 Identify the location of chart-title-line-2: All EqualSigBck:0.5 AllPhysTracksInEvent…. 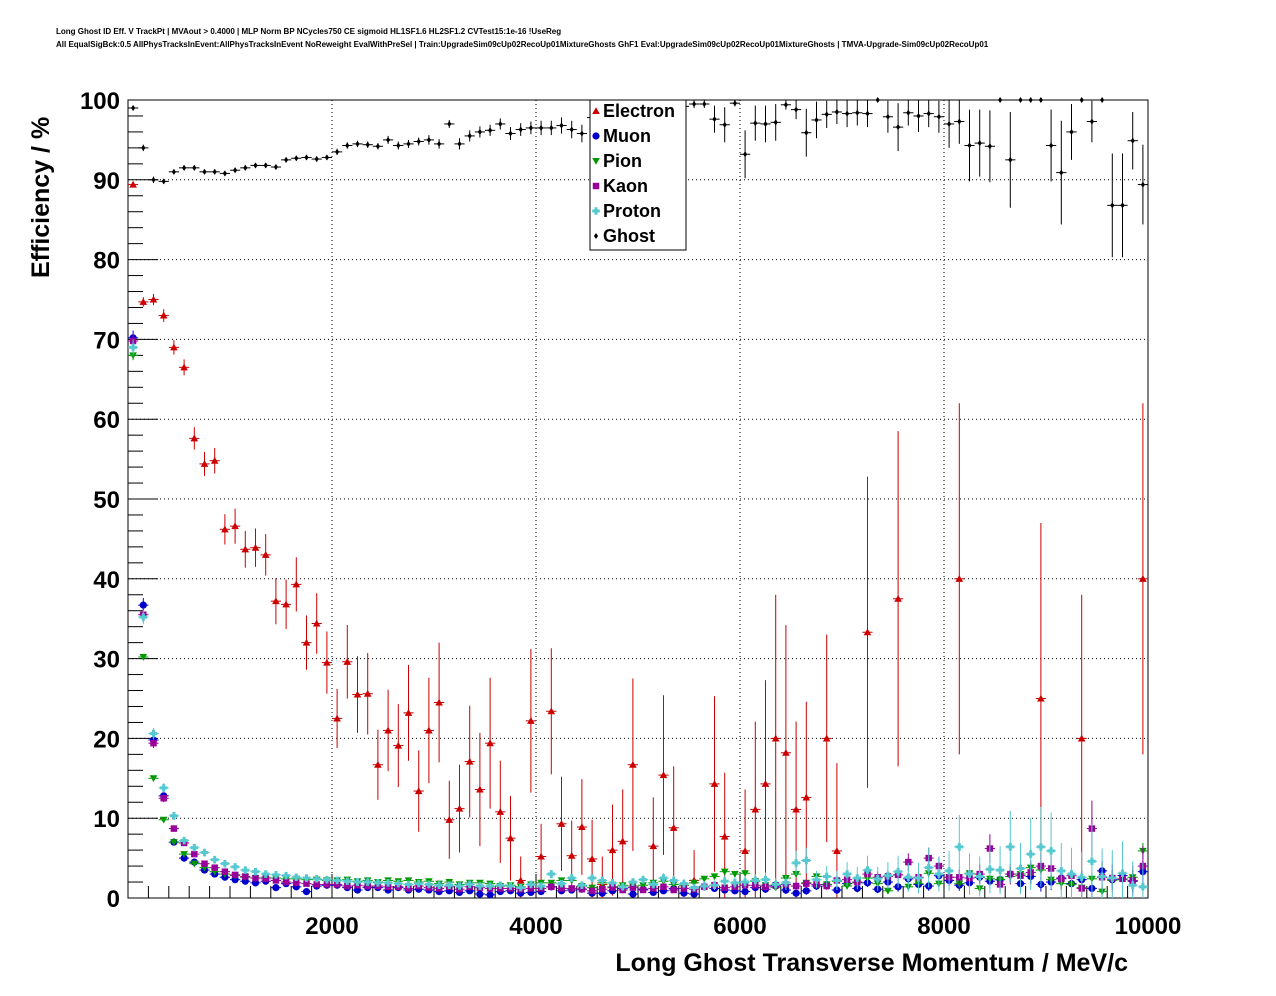
(522, 44).